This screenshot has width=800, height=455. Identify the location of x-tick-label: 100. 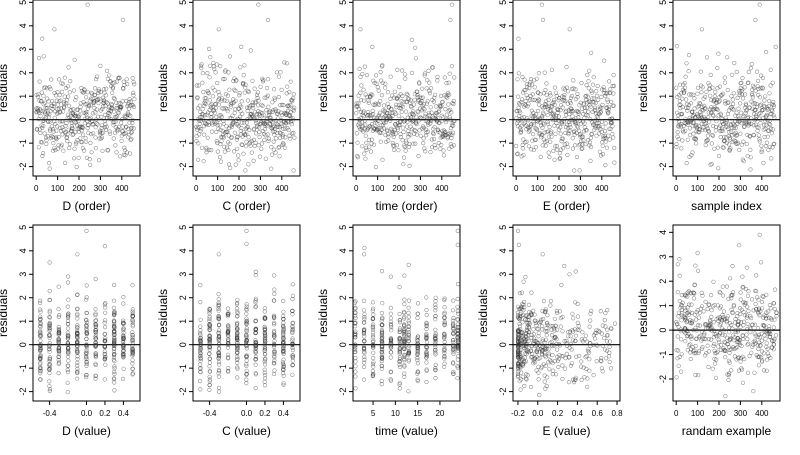
(698, 188).